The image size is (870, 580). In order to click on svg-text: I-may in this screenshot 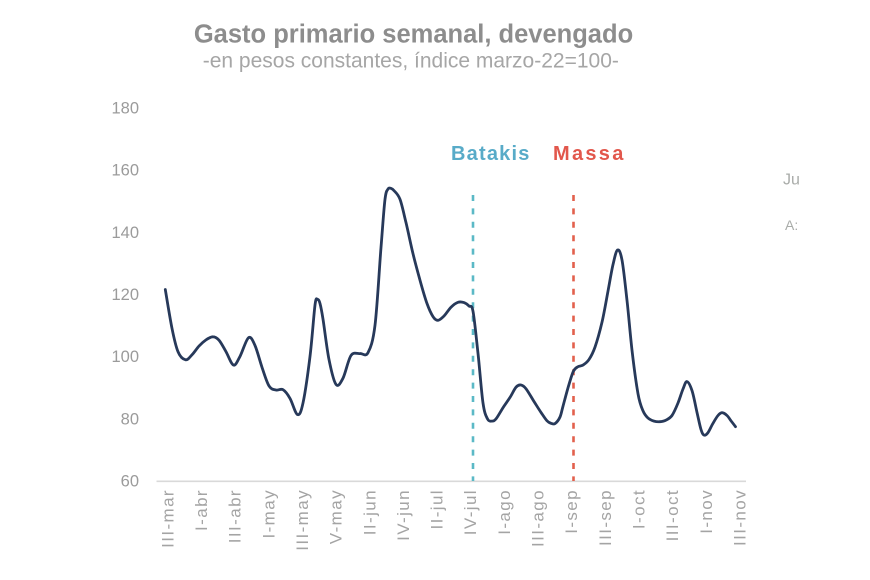, I will do `click(268, 514)`.